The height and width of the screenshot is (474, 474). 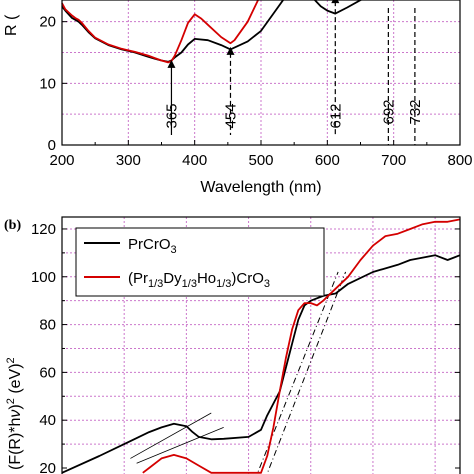 I want to click on top-x-axis-label: Wavelength (nm), so click(x=260, y=187).